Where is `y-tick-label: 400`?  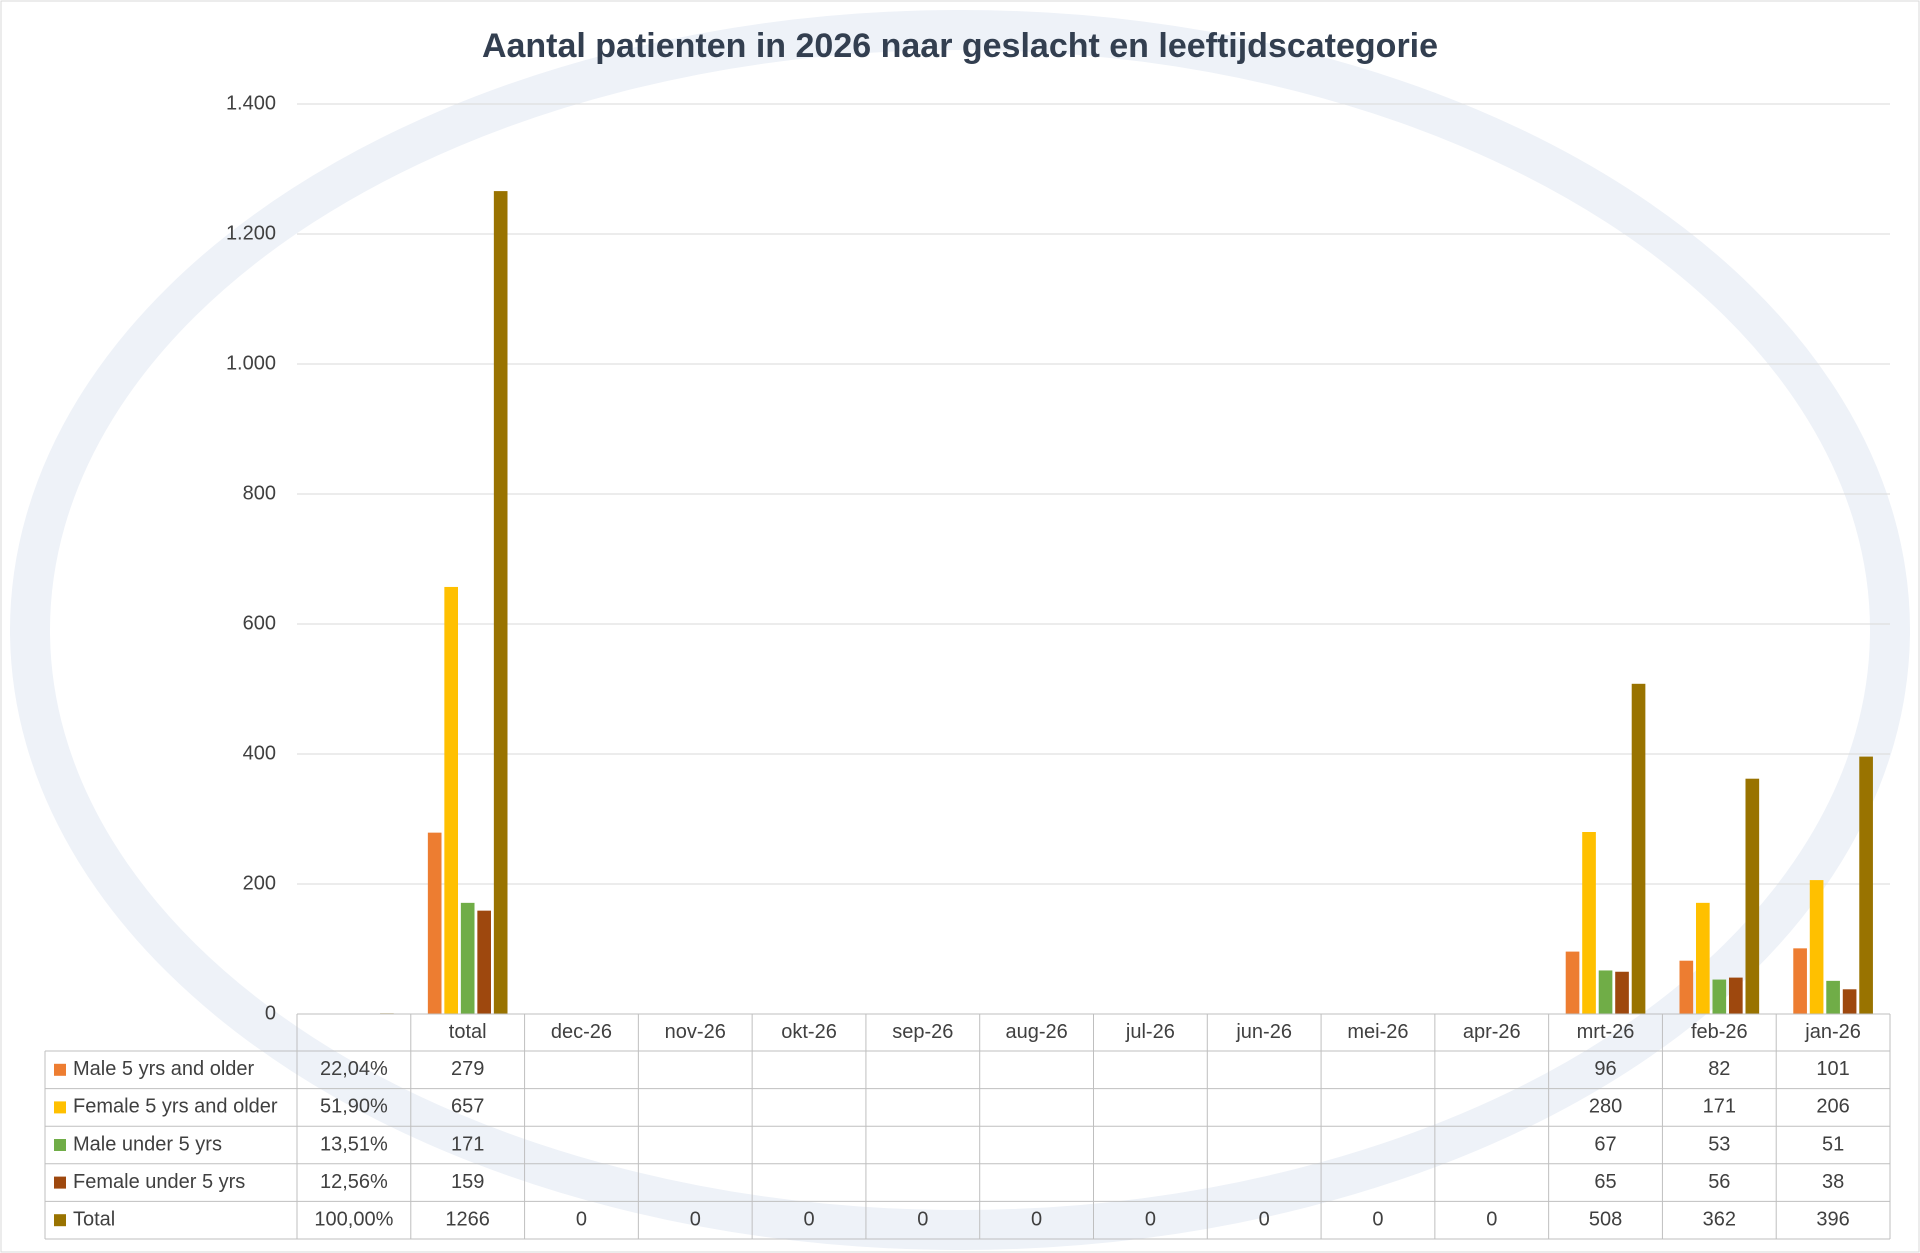 y-tick-label: 400 is located at coordinates (259, 753).